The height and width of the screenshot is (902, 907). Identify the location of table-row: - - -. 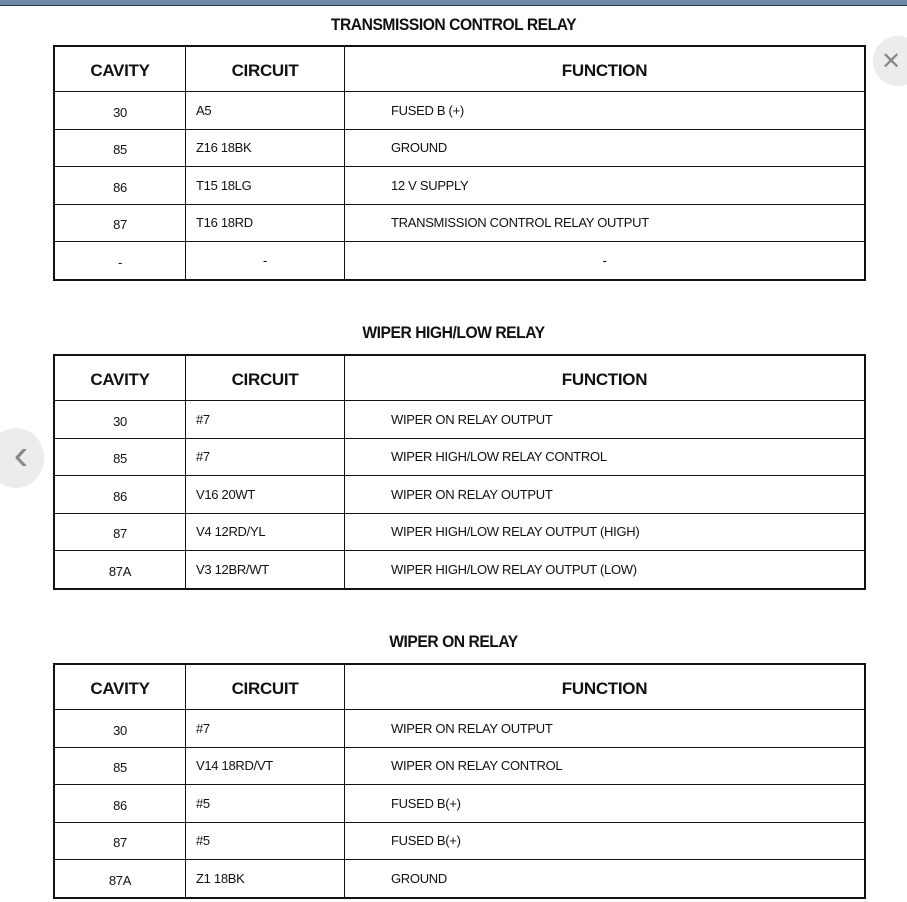
(459, 260).